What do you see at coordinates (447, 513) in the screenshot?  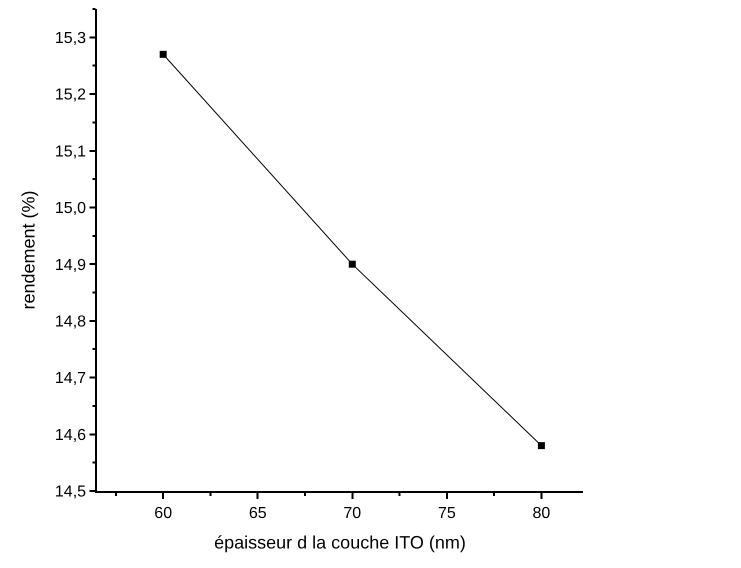 I see `x-tick-label: 75` at bounding box center [447, 513].